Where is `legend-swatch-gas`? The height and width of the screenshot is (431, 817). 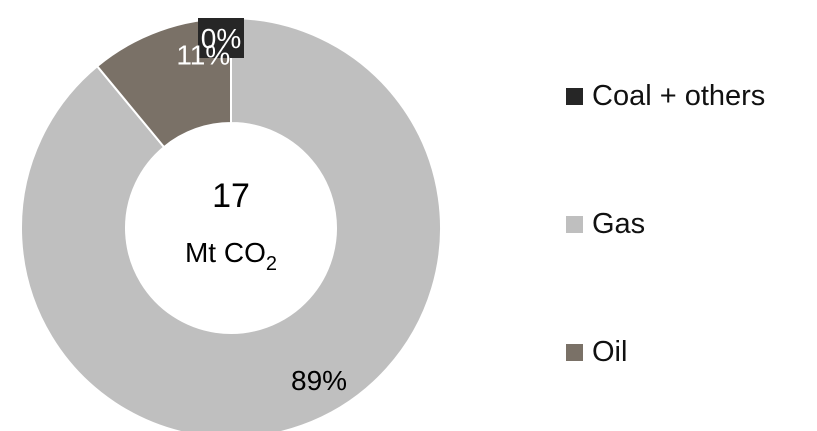 legend-swatch-gas is located at coordinates (574, 224).